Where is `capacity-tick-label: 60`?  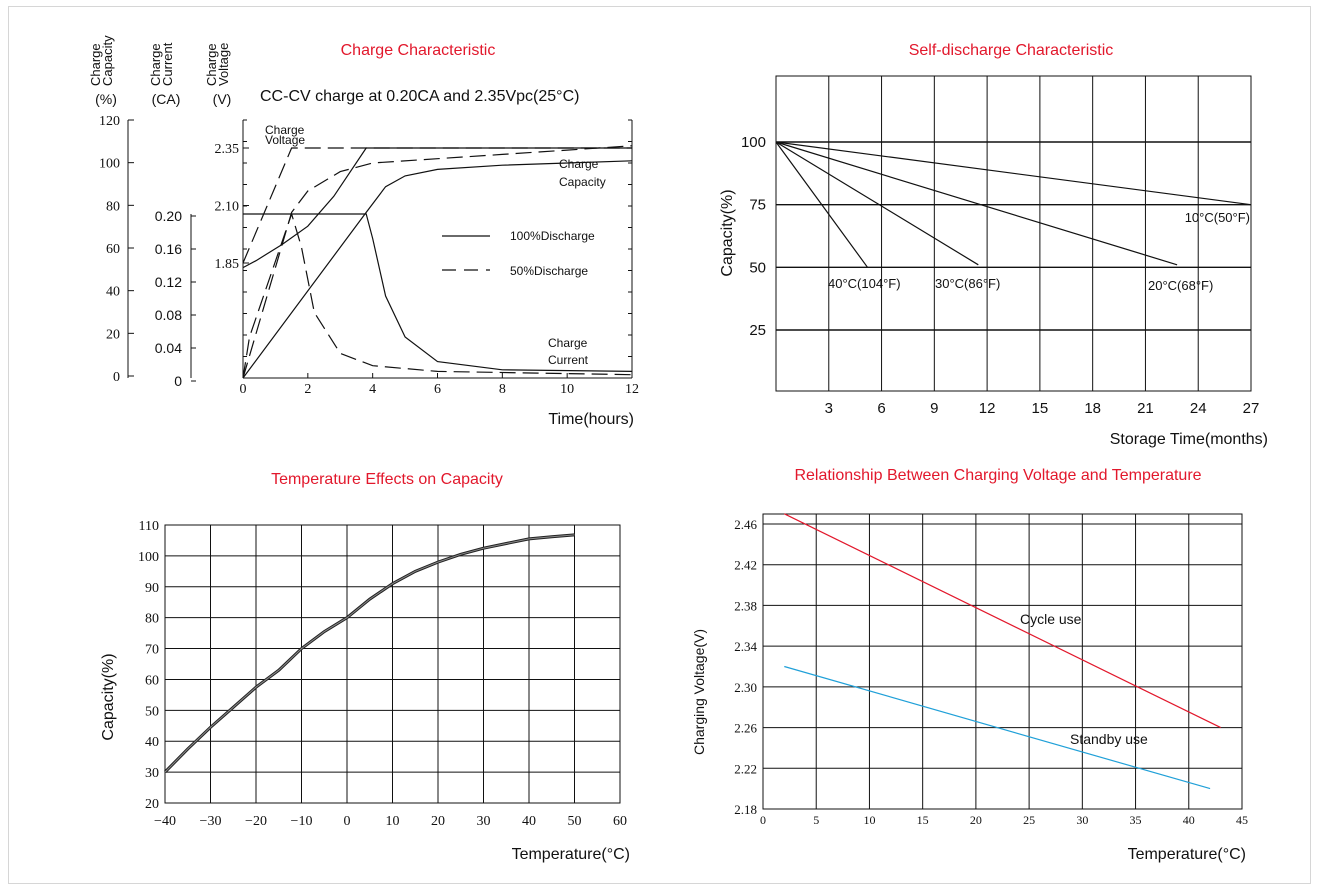 capacity-tick-label: 60 is located at coordinates (113, 249).